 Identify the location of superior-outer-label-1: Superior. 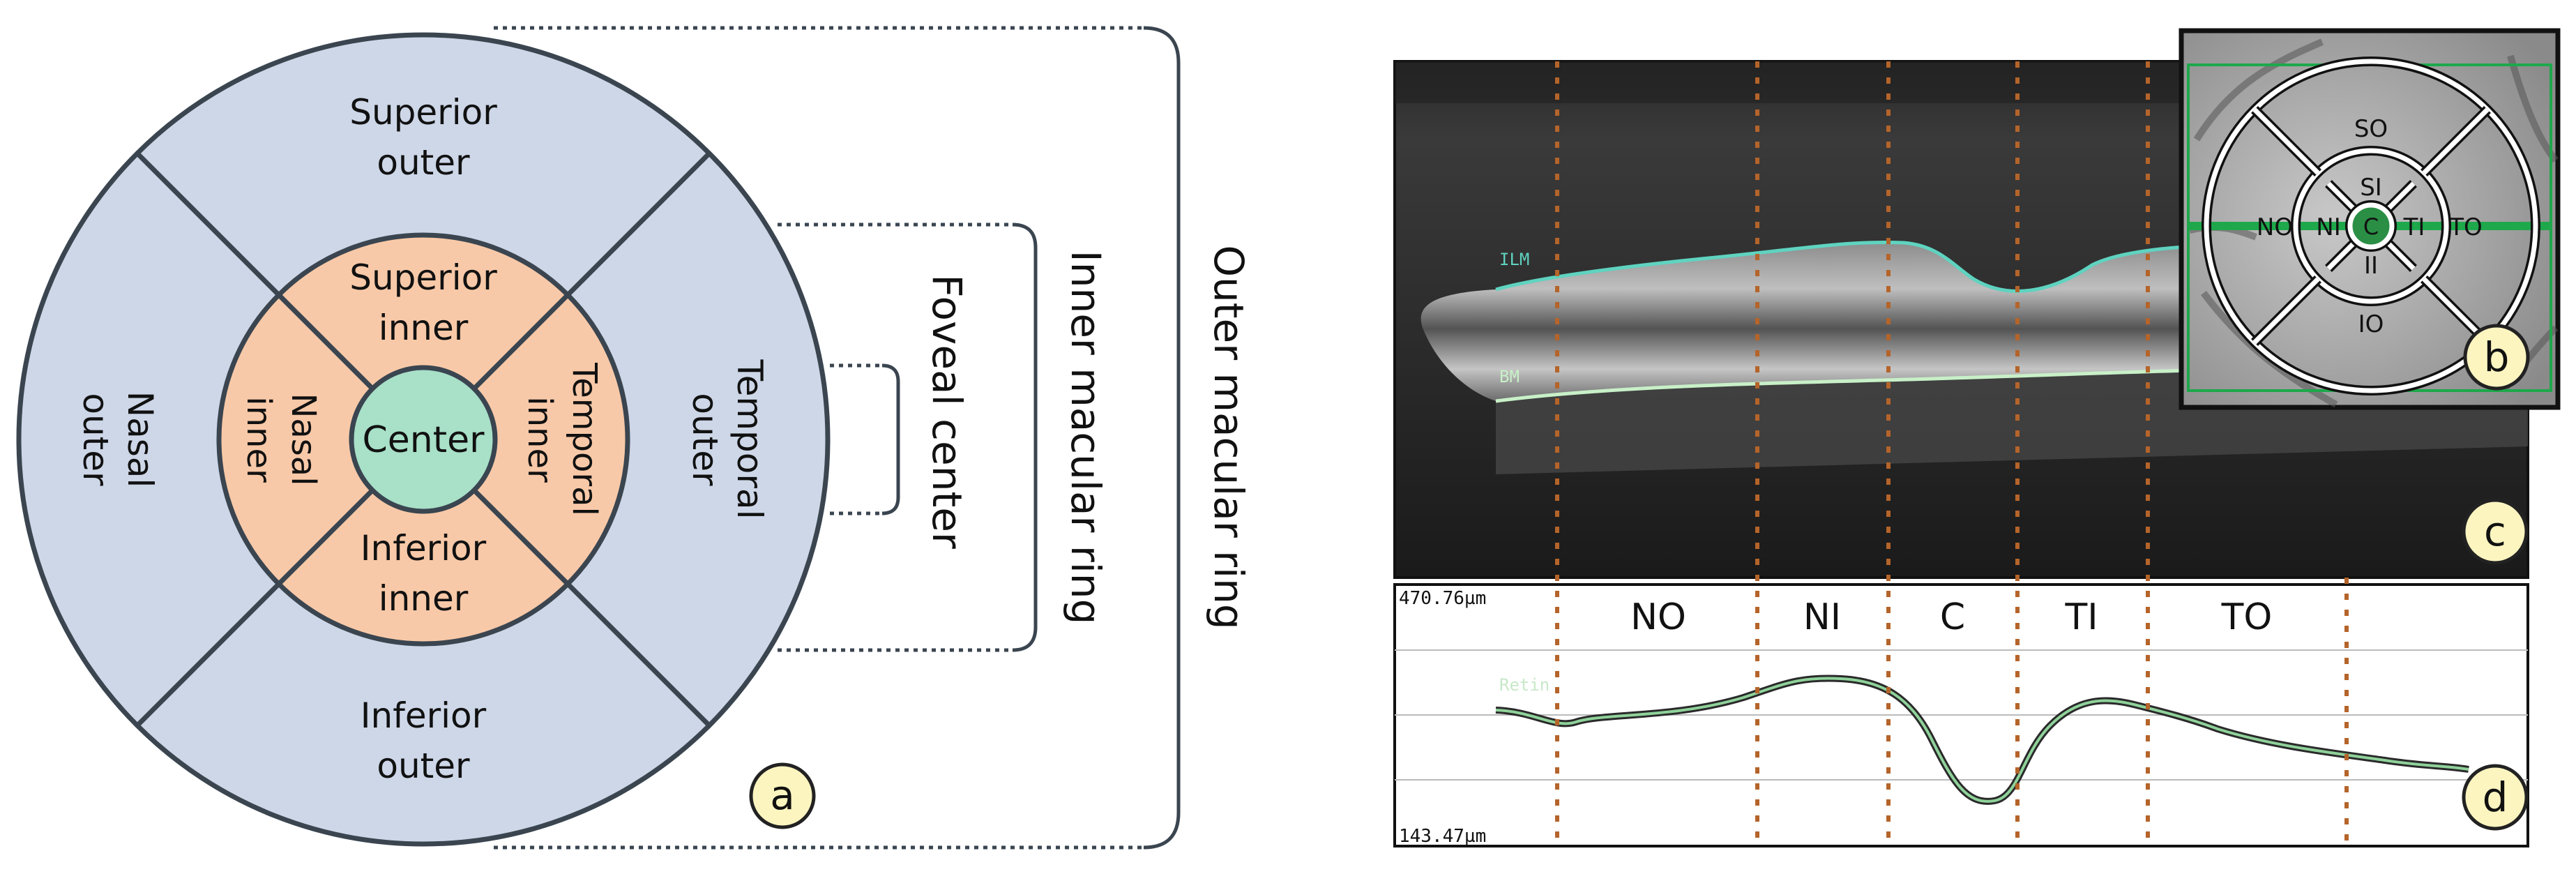
(423, 113).